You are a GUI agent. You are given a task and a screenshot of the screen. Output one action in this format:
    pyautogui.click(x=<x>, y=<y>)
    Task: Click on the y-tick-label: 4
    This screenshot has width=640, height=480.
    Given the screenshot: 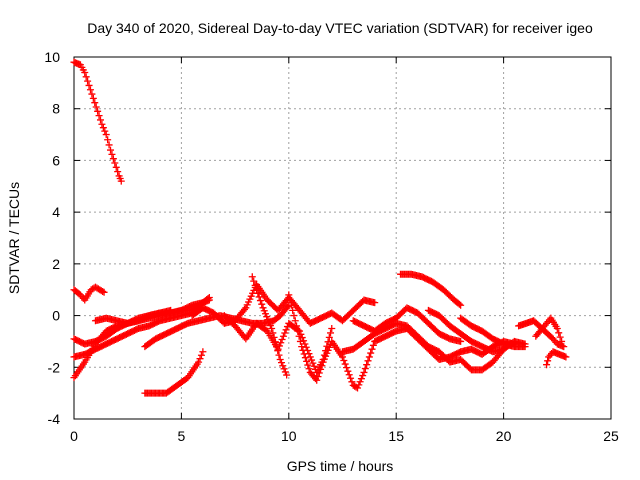 What is the action you would take?
    pyautogui.click(x=56, y=212)
    